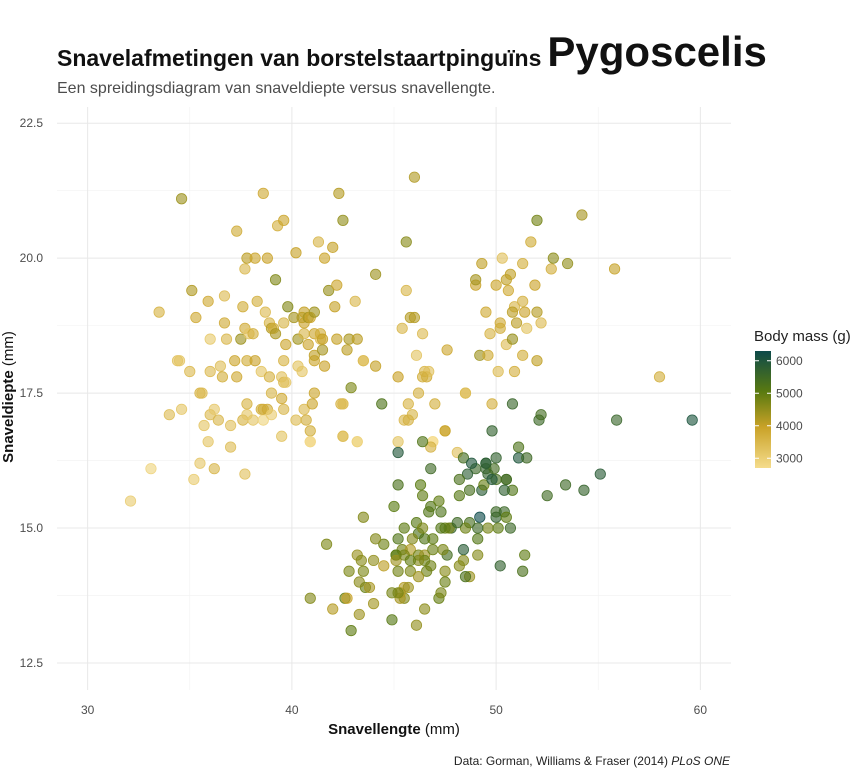  I want to click on color-legend: 3000 4000 5000 6000, so click(779, 409).